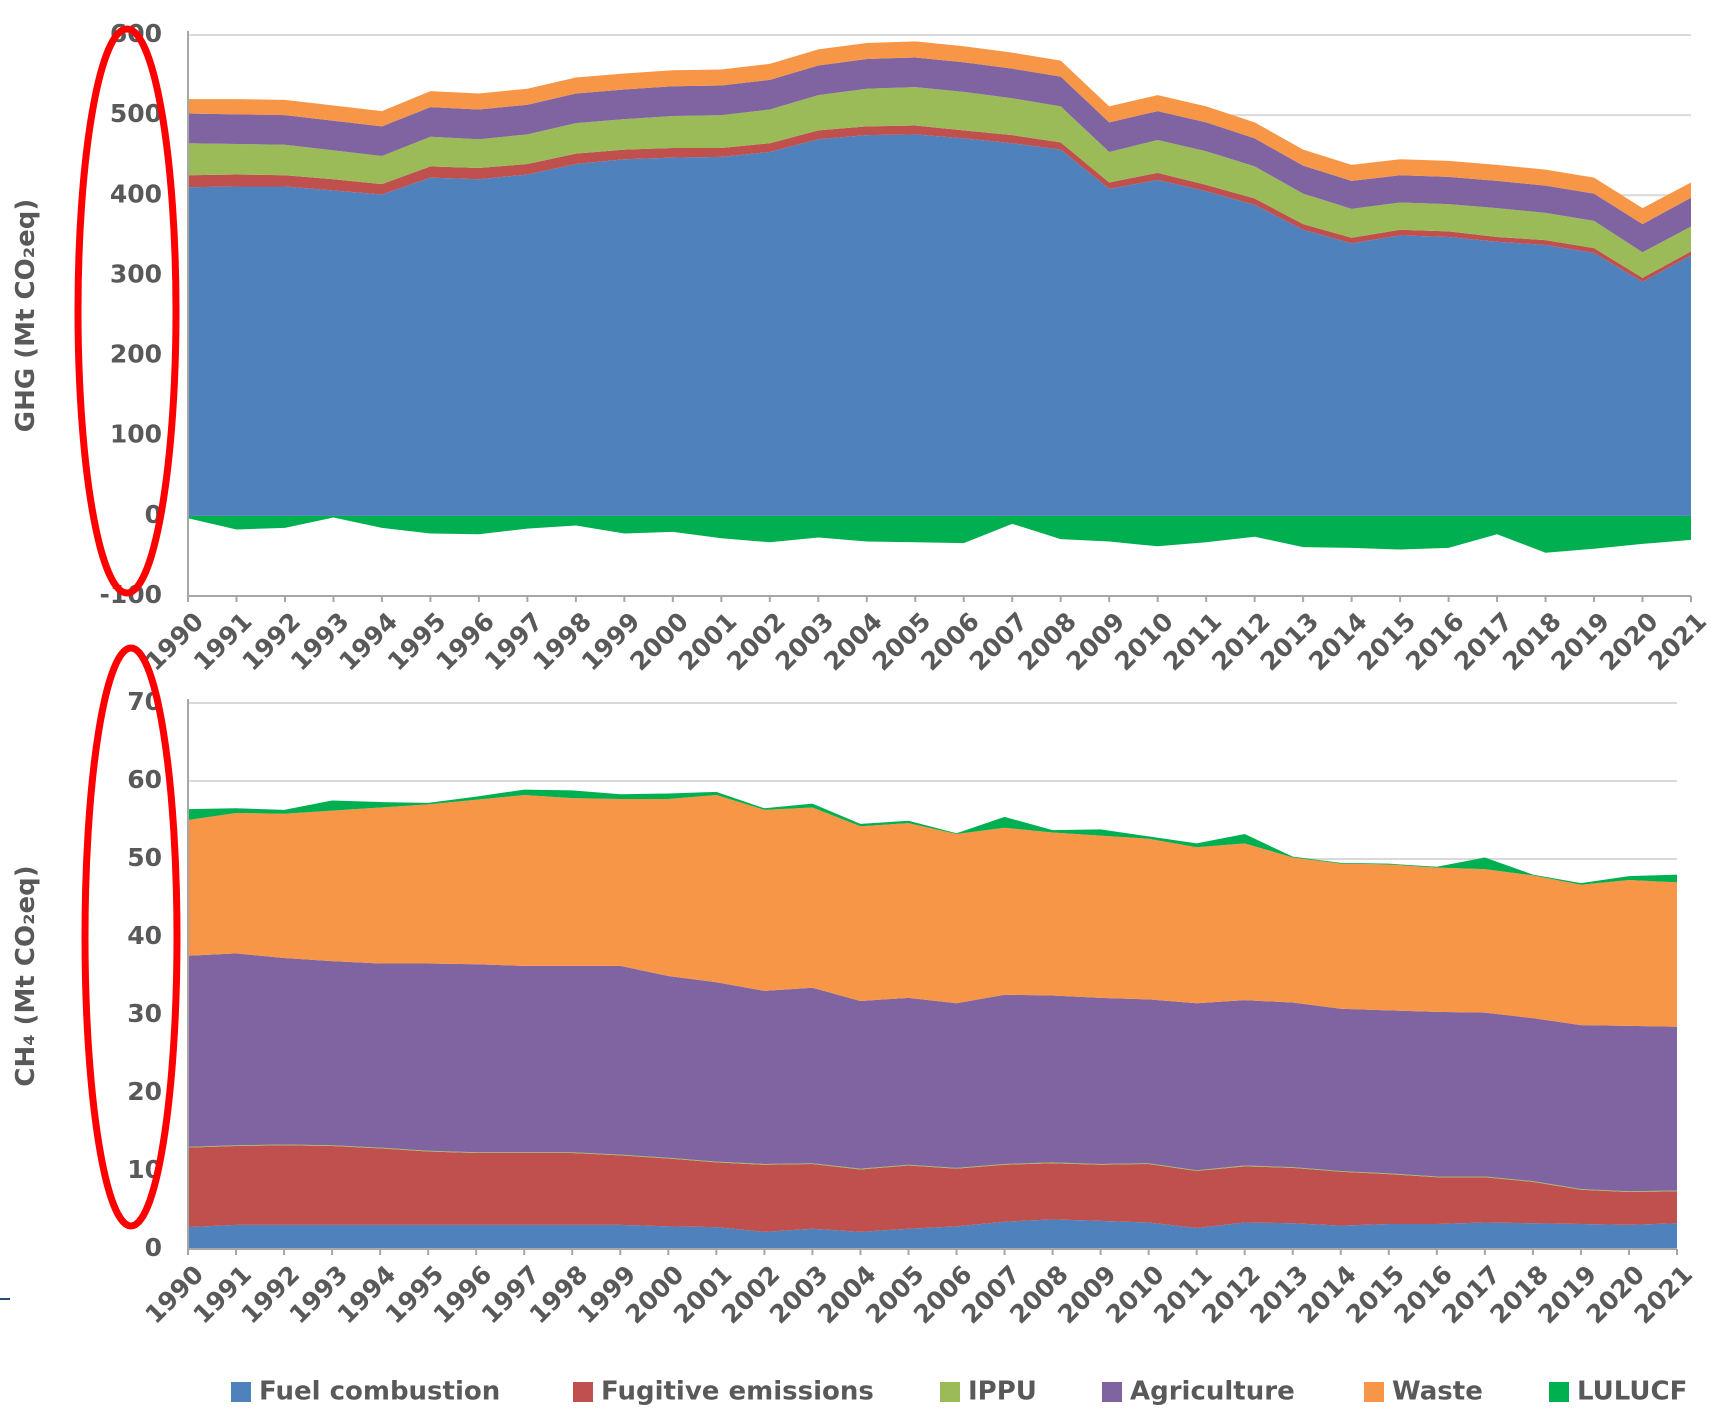 The height and width of the screenshot is (1410, 1711). Describe the element at coordinates (379, 1392) in the screenshot. I see `legend-label: Fuel combustion` at that location.